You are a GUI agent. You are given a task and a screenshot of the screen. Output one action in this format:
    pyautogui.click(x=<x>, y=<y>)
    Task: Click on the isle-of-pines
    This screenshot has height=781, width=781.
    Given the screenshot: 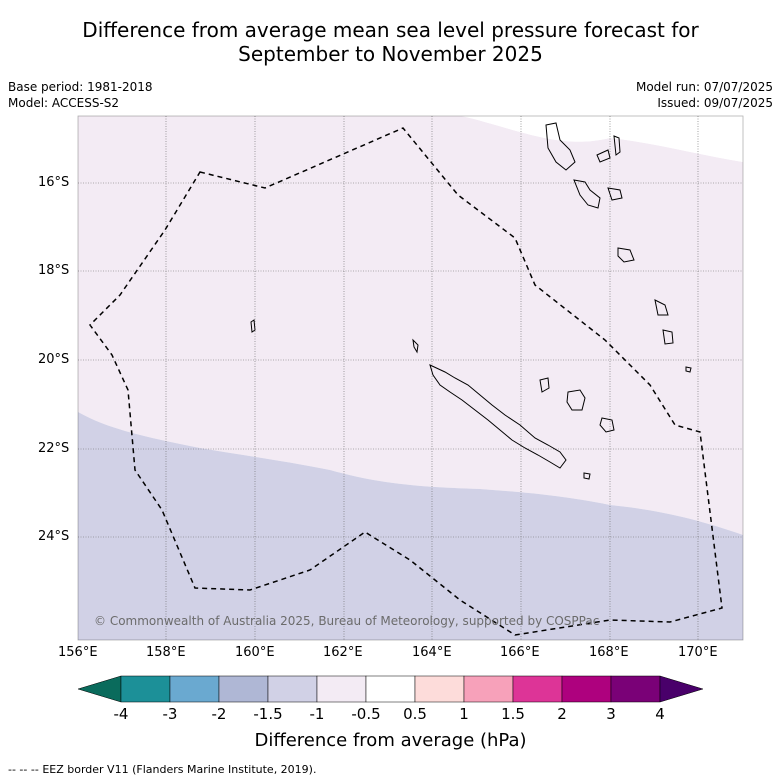 What is the action you would take?
    pyautogui.click(x=587, y=476)
    